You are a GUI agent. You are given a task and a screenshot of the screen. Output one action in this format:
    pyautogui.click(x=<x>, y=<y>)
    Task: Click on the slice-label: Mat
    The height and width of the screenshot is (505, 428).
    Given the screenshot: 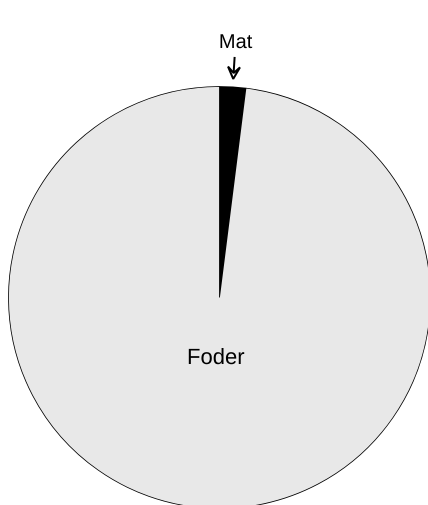 What is the action you would take?
    pyautogui.click(x=235, y=42)
    